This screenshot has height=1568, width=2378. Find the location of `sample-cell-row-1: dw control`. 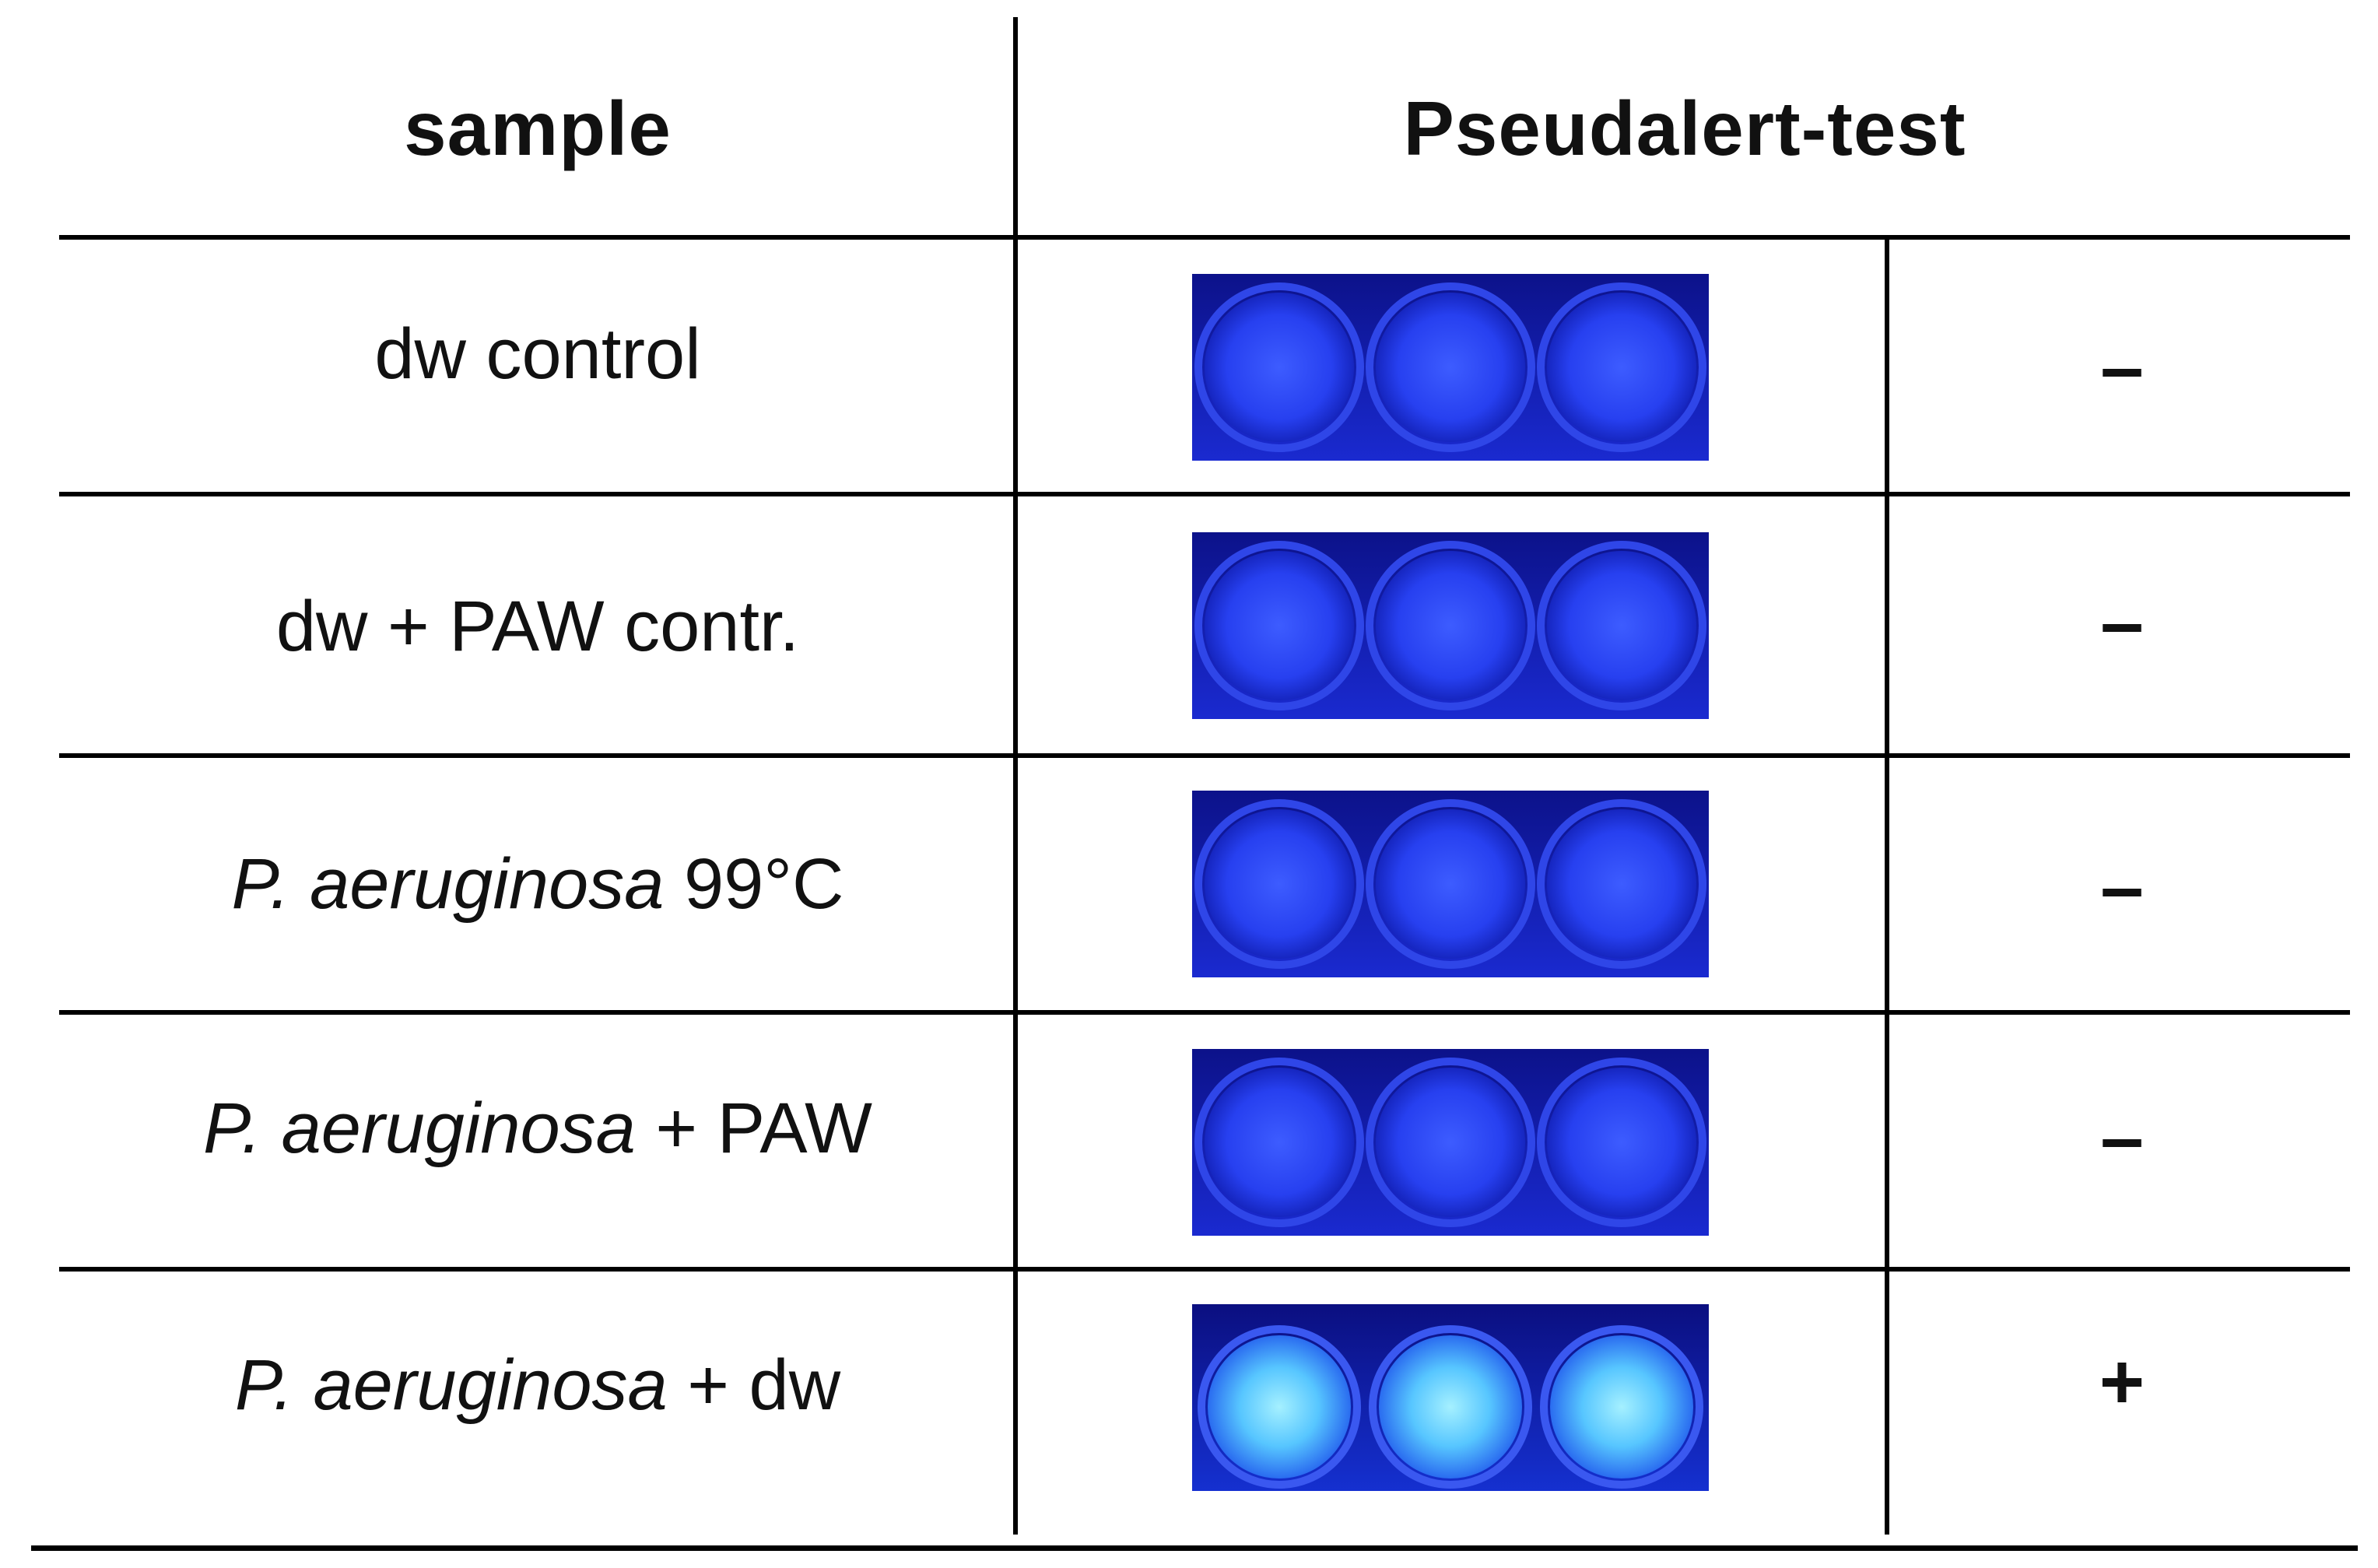

sample-cell-row-1: dw control is located at coordinates (537, 354).